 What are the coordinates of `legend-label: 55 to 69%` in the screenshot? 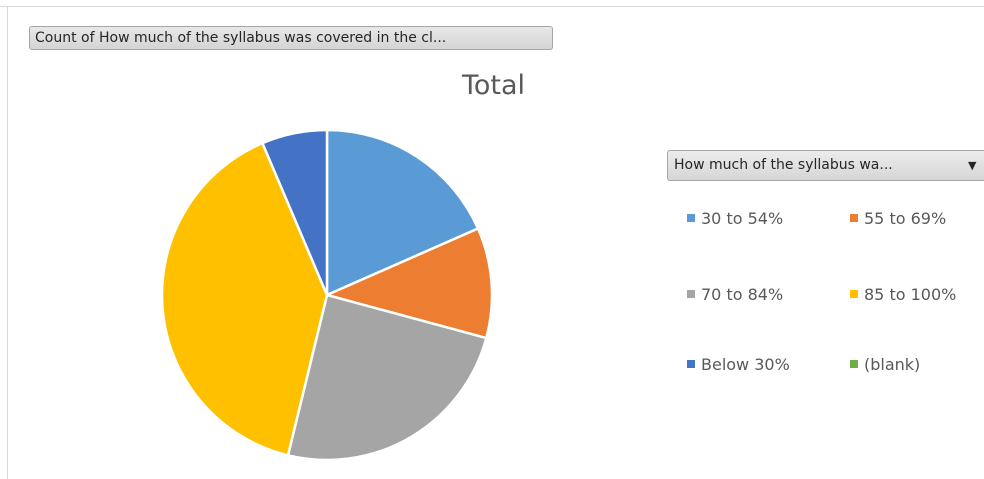 It's located at (905, 218).